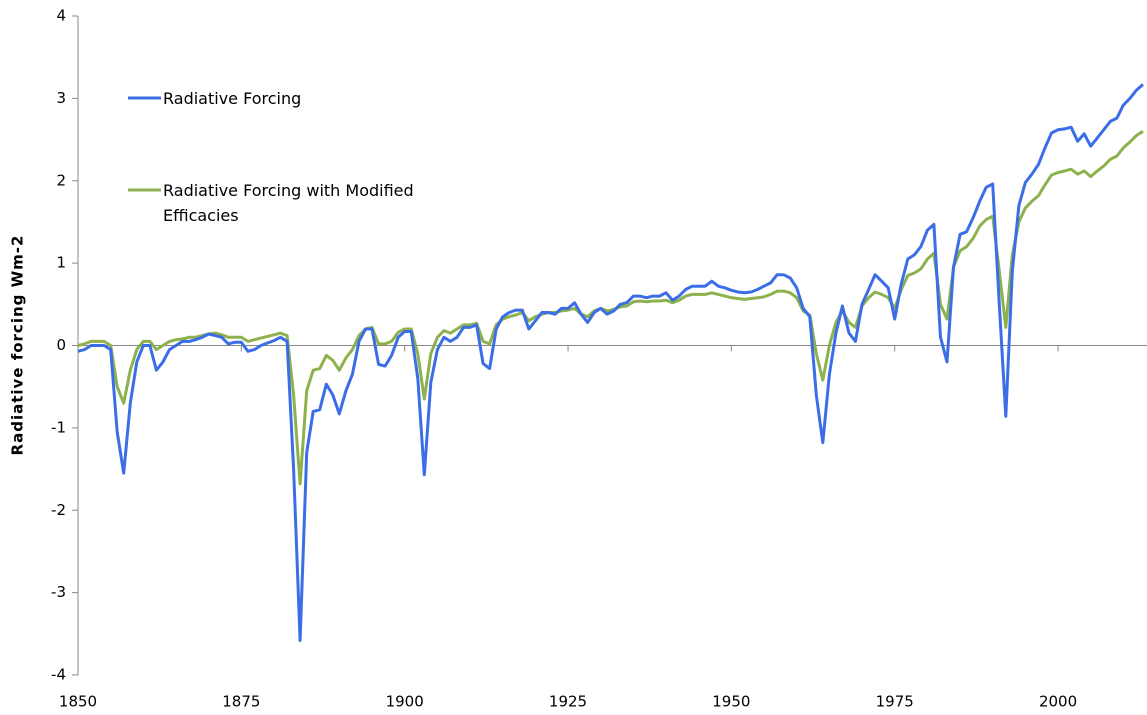  I want to click on y-axis-label: Radiative forcing Wm-2, so click(18, 345).